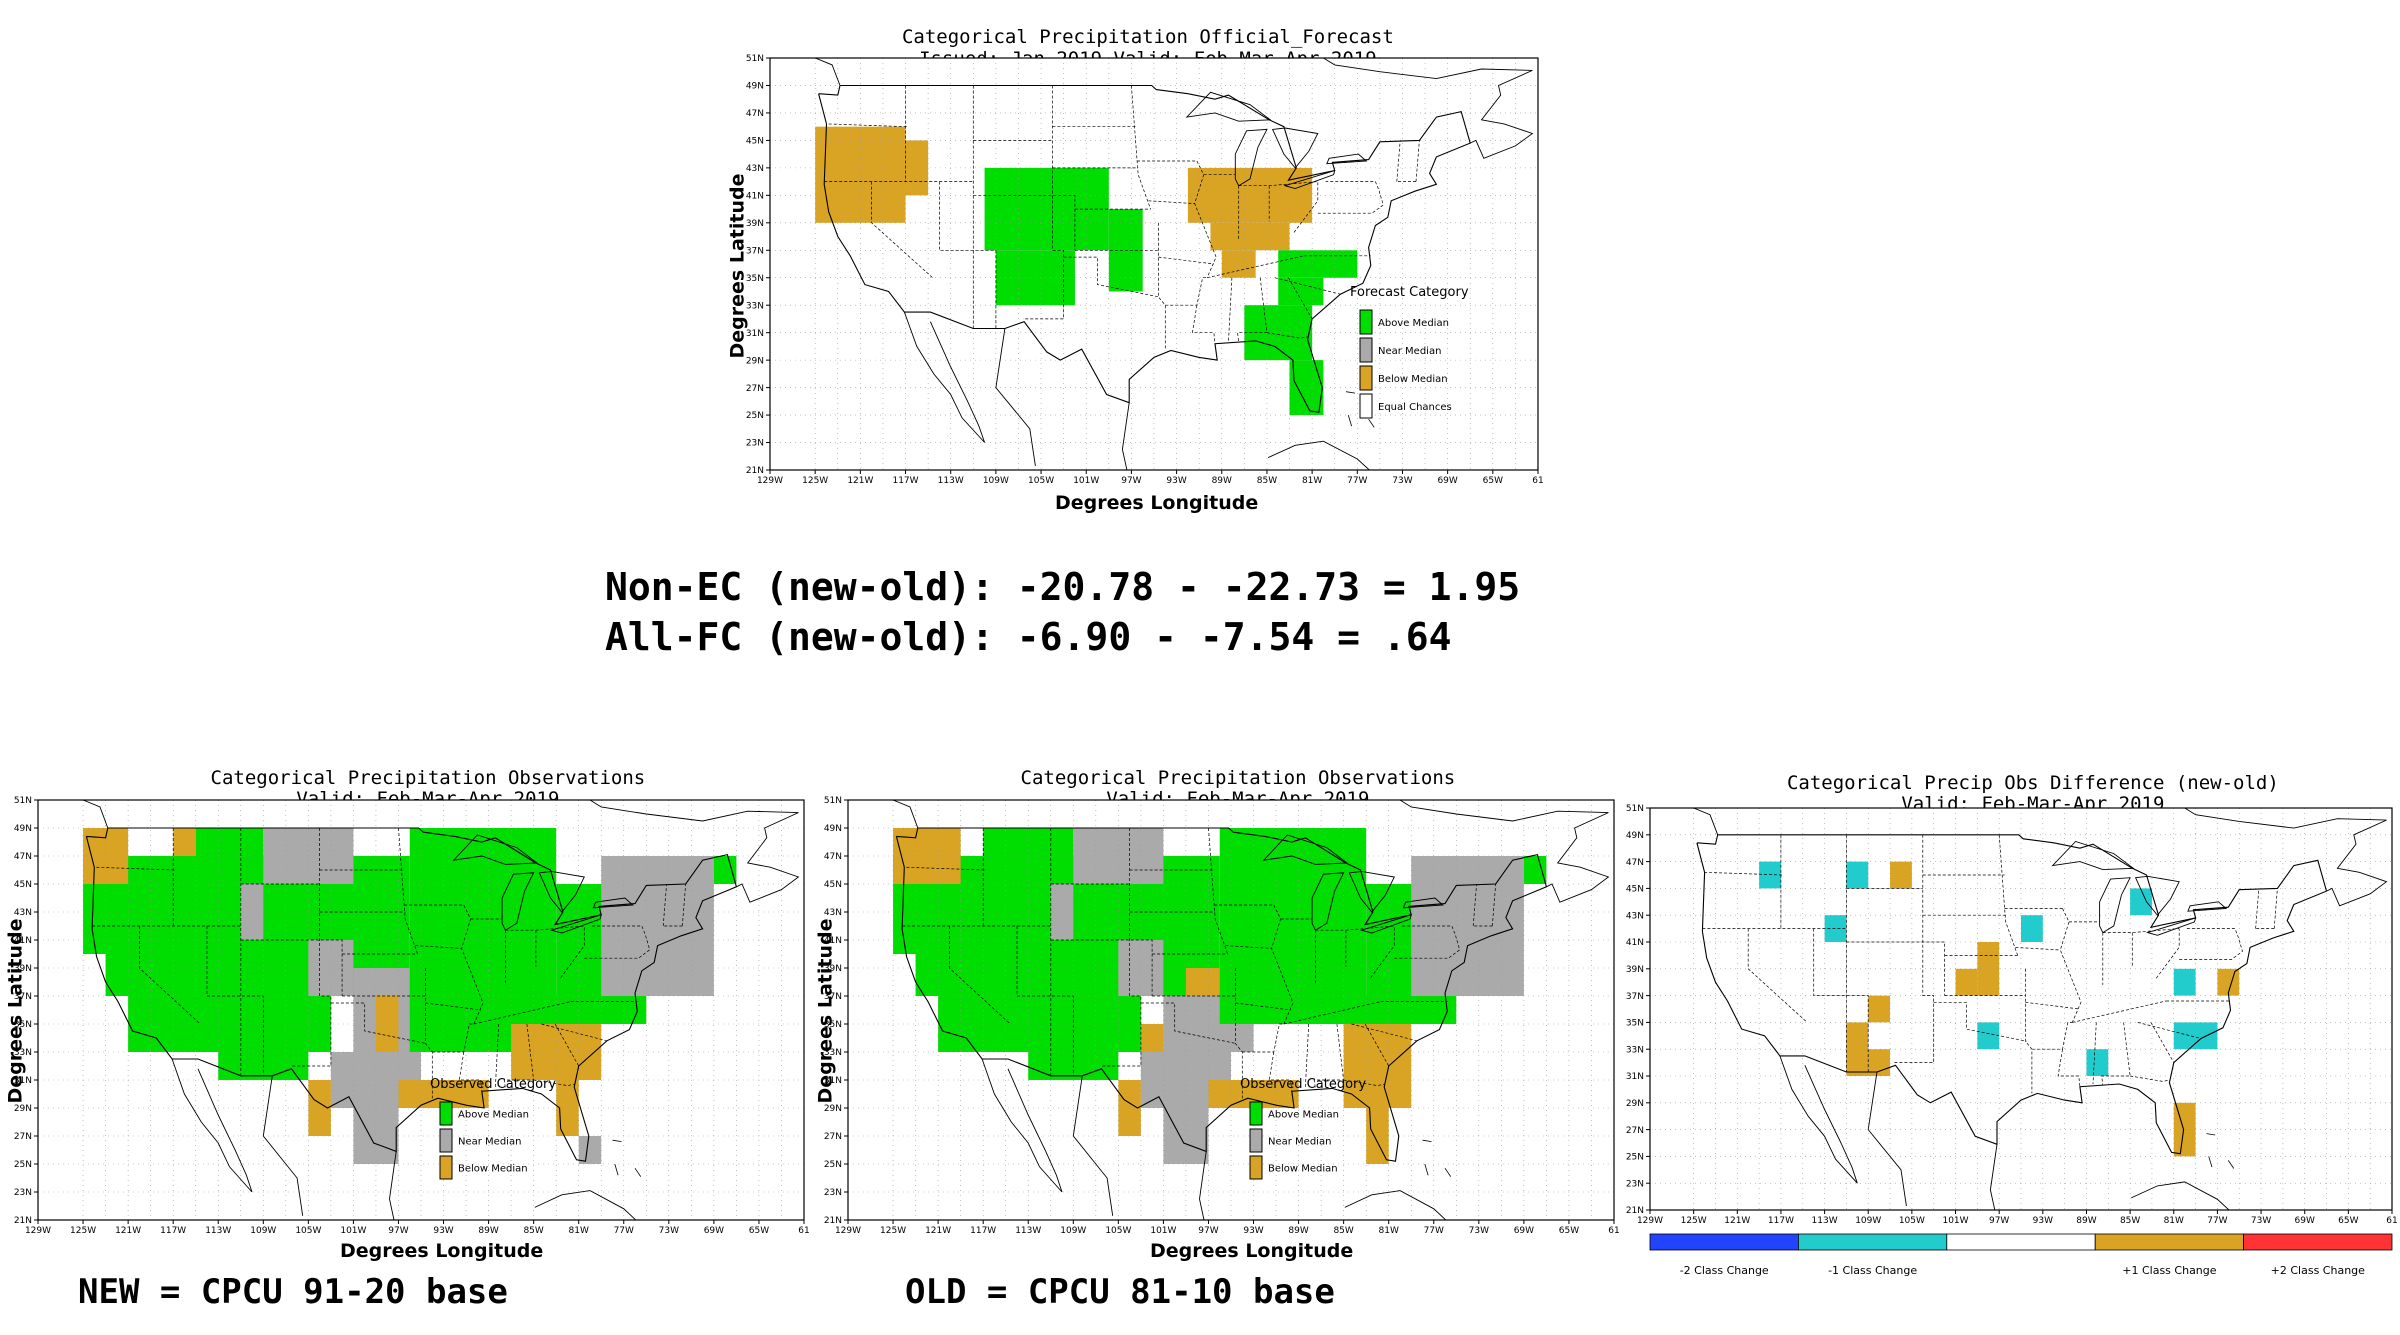  Describe the element at coordinates (1724, 1270) in the screenshot. I see `colorbar-label: -2 Class Change` at that location.